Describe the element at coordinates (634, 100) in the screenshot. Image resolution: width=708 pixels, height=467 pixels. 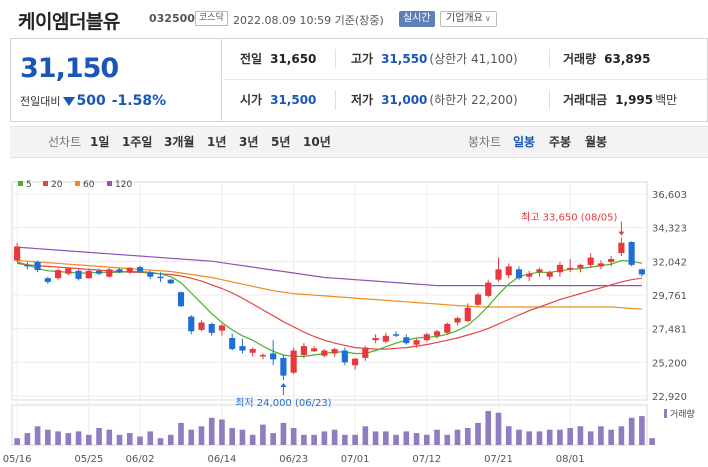
I see `amount-value: 1,995` at that location.